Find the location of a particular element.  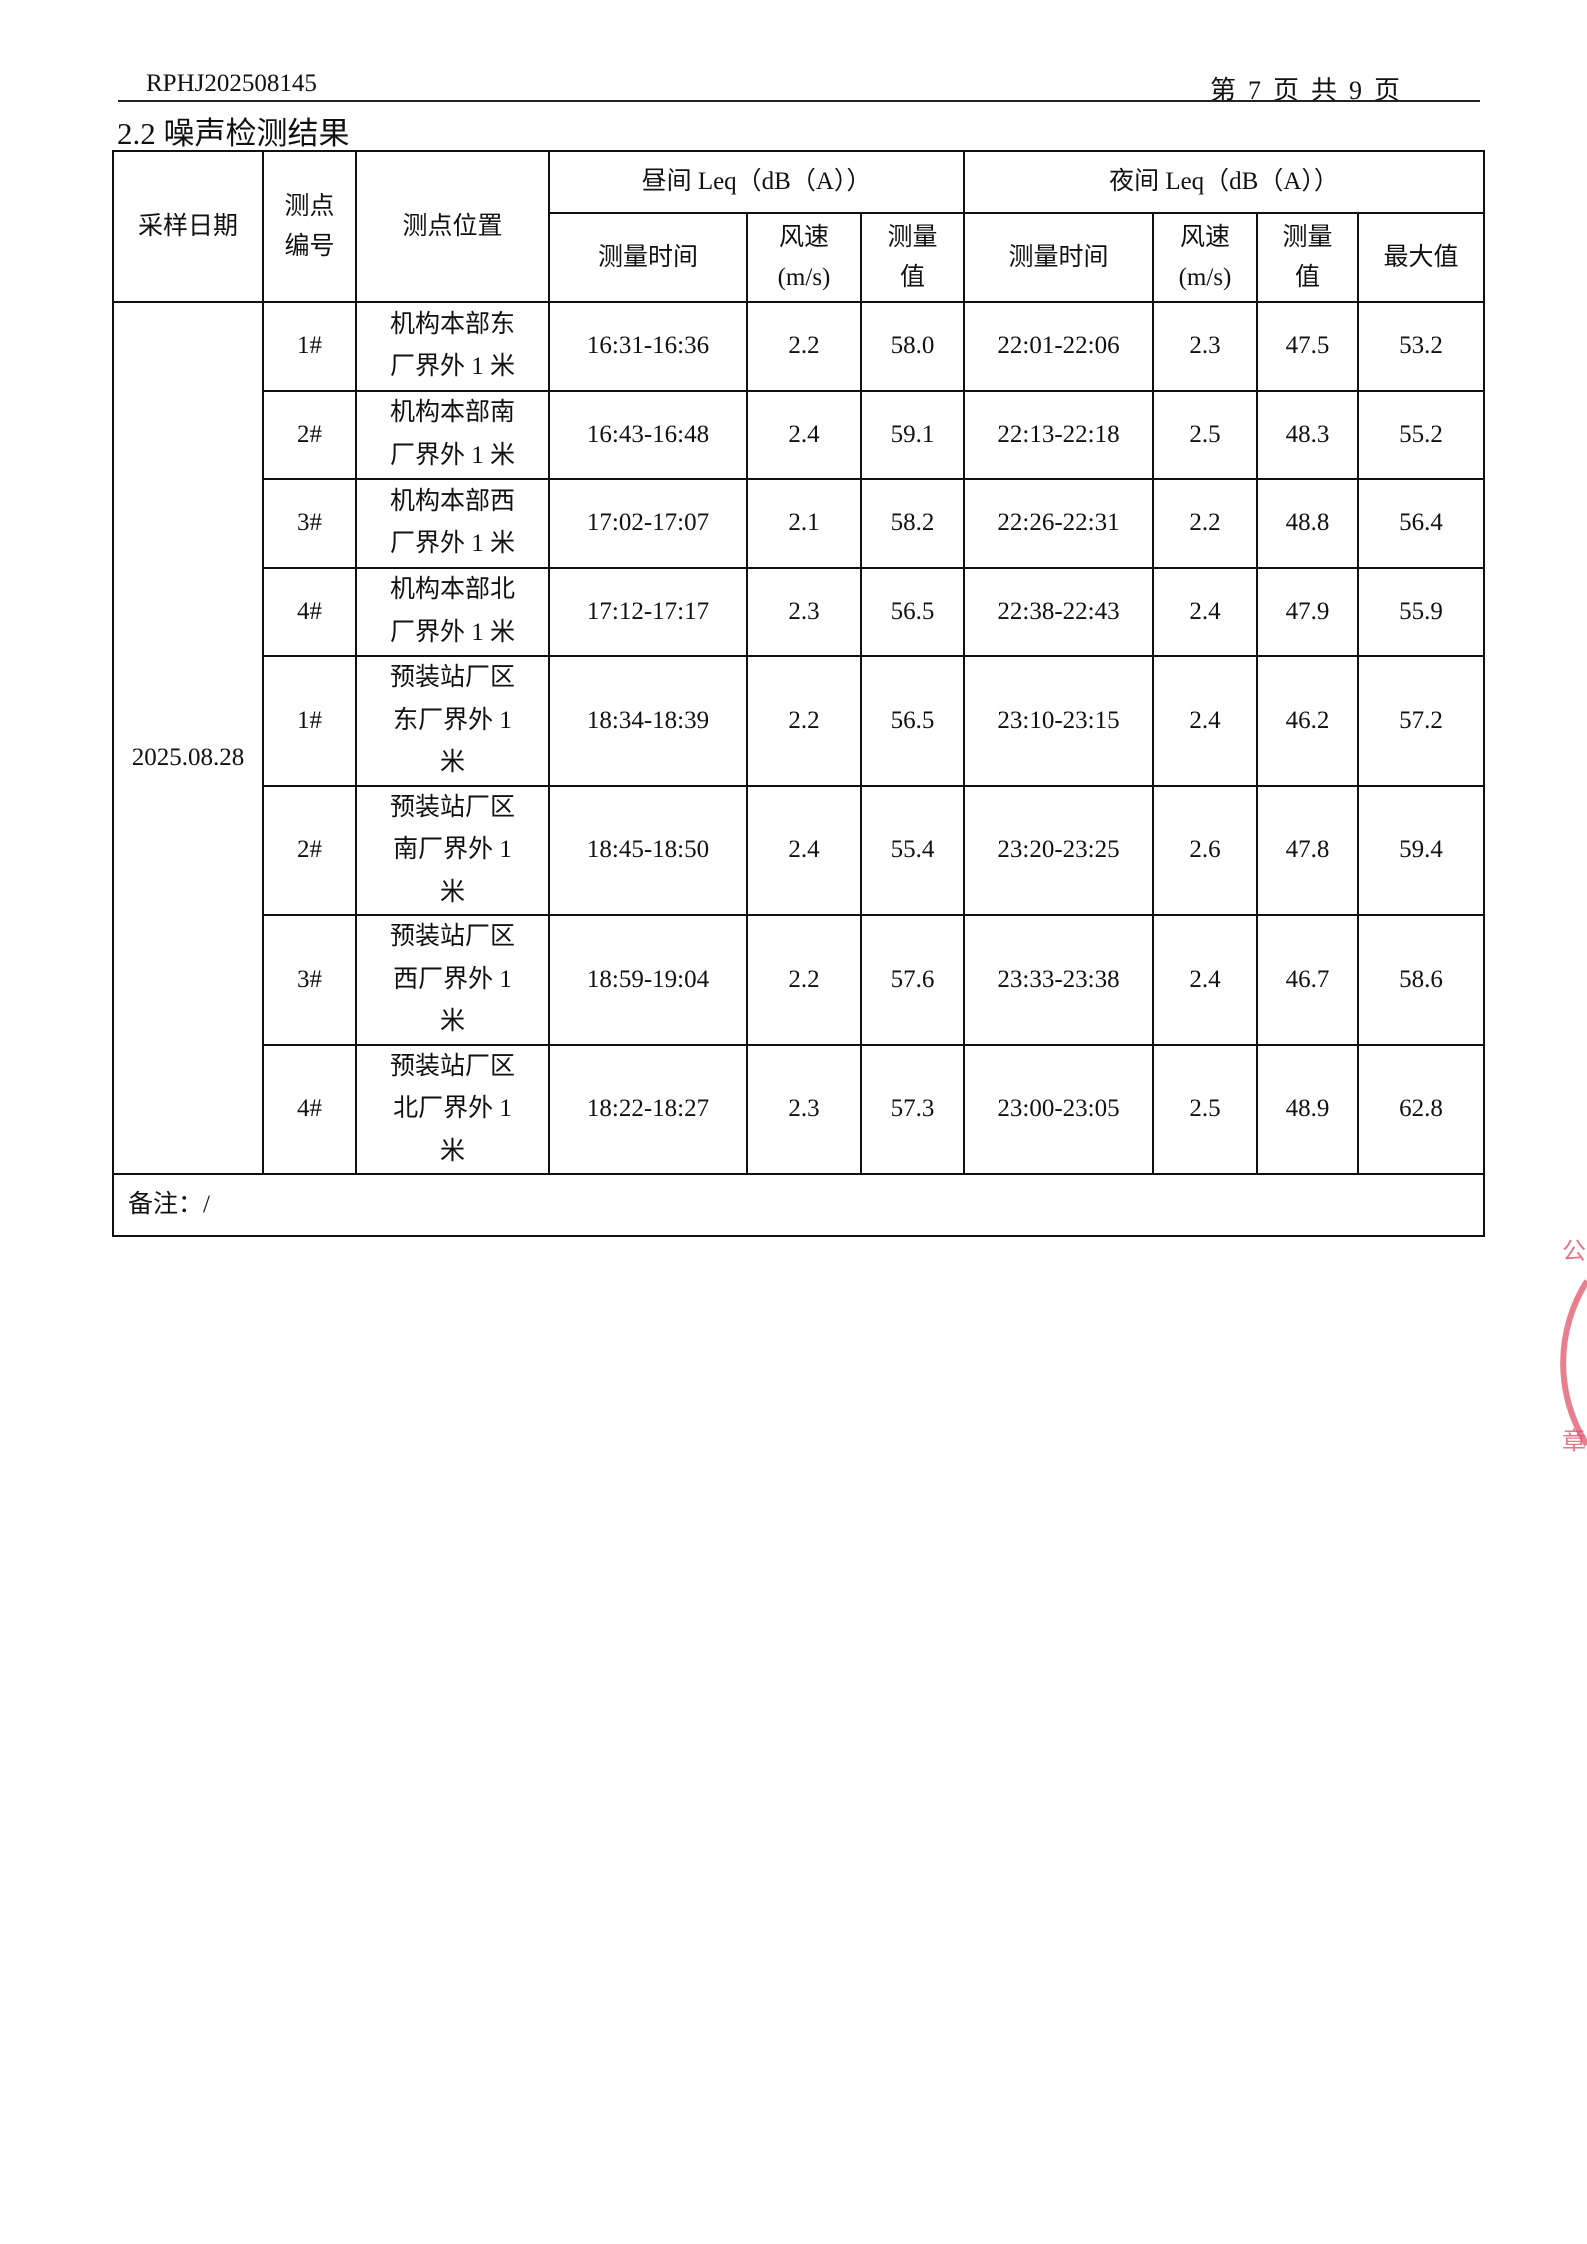

remark-row: 备注：/ is located at coordinates (798, 1205).